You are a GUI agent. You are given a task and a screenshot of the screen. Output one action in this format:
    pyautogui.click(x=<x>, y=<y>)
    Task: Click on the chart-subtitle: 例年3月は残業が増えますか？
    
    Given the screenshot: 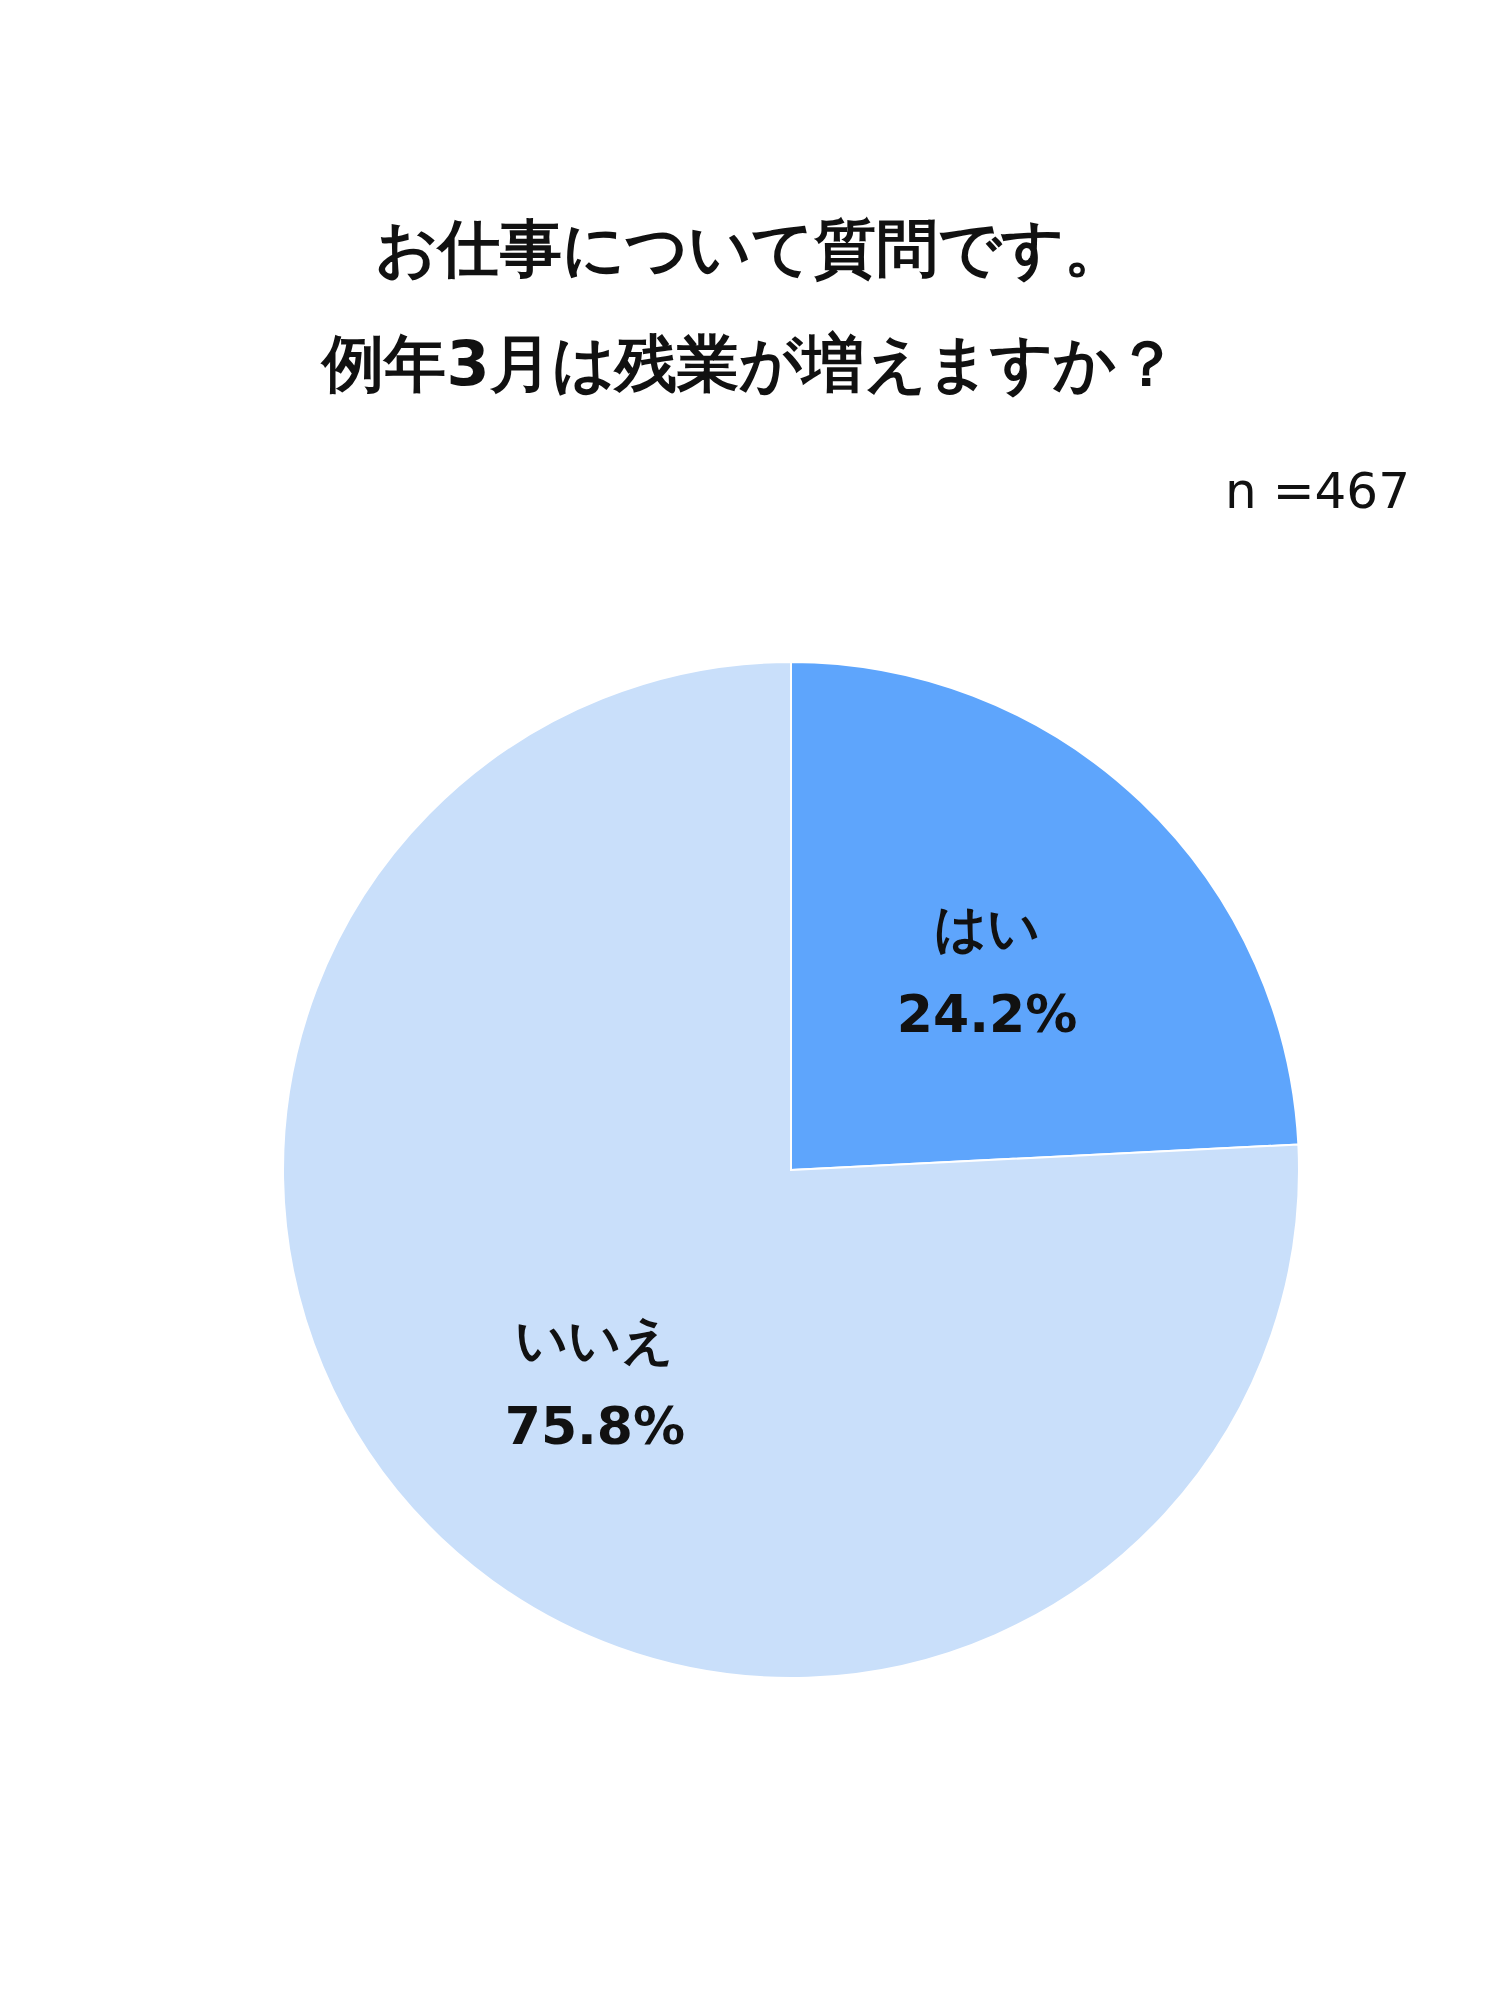 What is the action you would take?
    pyautogui.click(x=749, y=363)
    